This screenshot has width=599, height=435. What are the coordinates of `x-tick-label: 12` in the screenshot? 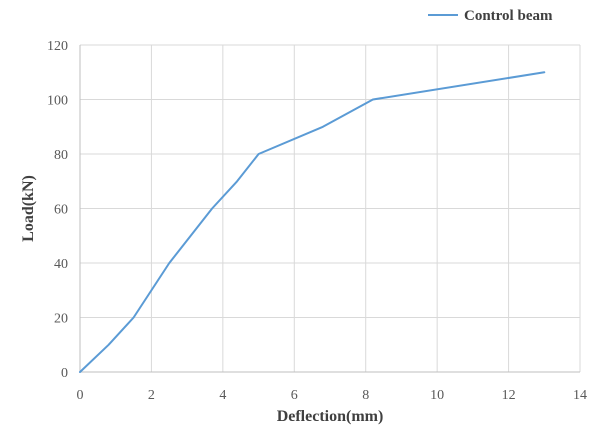 It's located at (509, 395).